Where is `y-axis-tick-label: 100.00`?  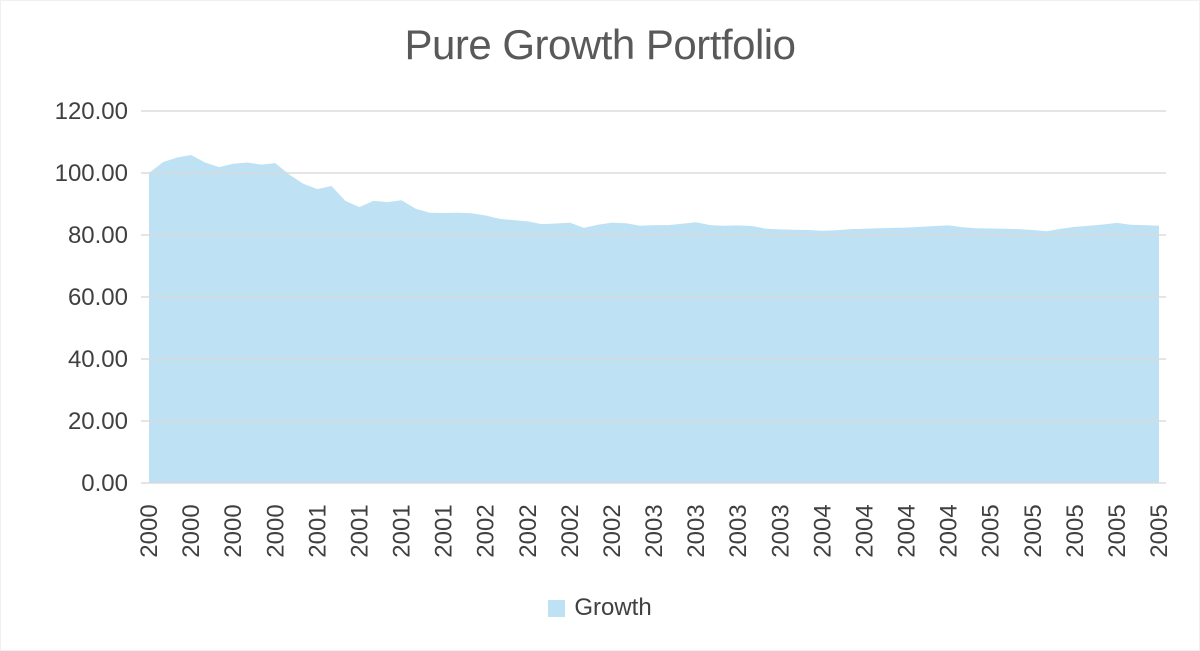 y-axis-tick-label: 100.00 is located at coordinates (91, 173).